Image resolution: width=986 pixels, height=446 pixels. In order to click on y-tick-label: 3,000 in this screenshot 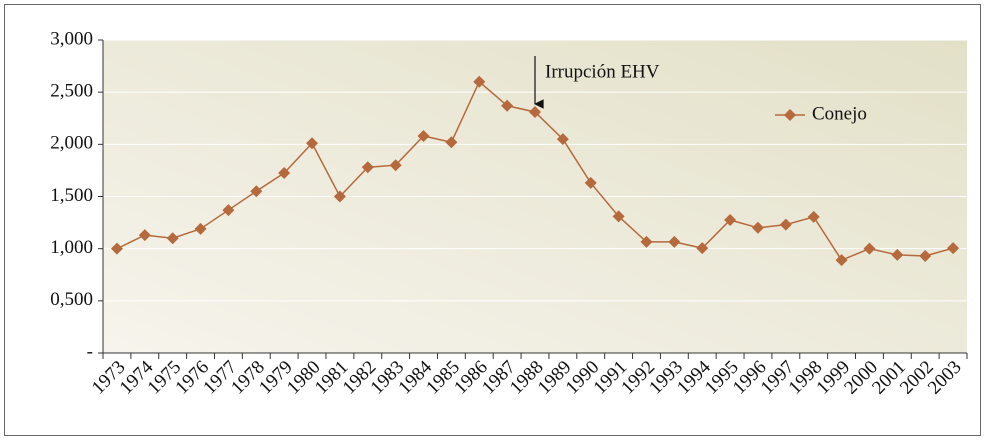, I will do `click(71, 38)`.